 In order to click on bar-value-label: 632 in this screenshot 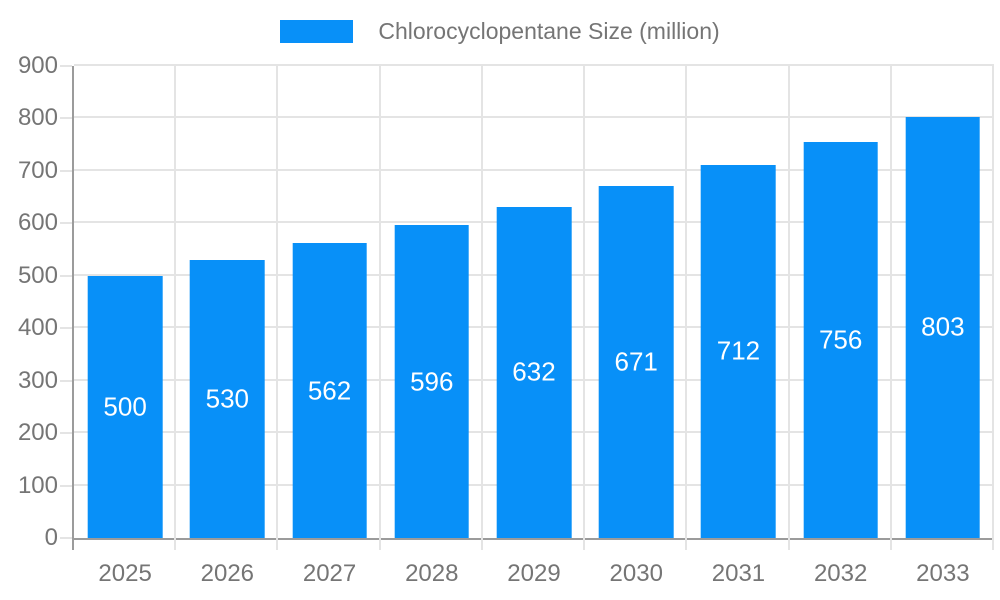, I will do `click(534, 371)`.